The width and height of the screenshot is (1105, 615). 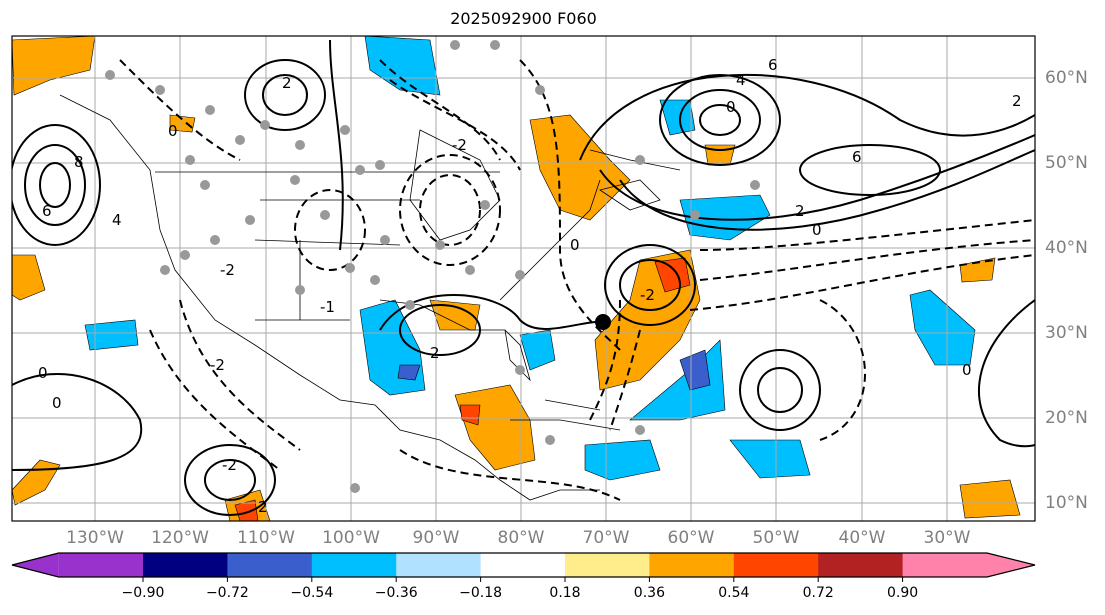 I want to click on lon-label: 90°W, so click(x=436, y=538).